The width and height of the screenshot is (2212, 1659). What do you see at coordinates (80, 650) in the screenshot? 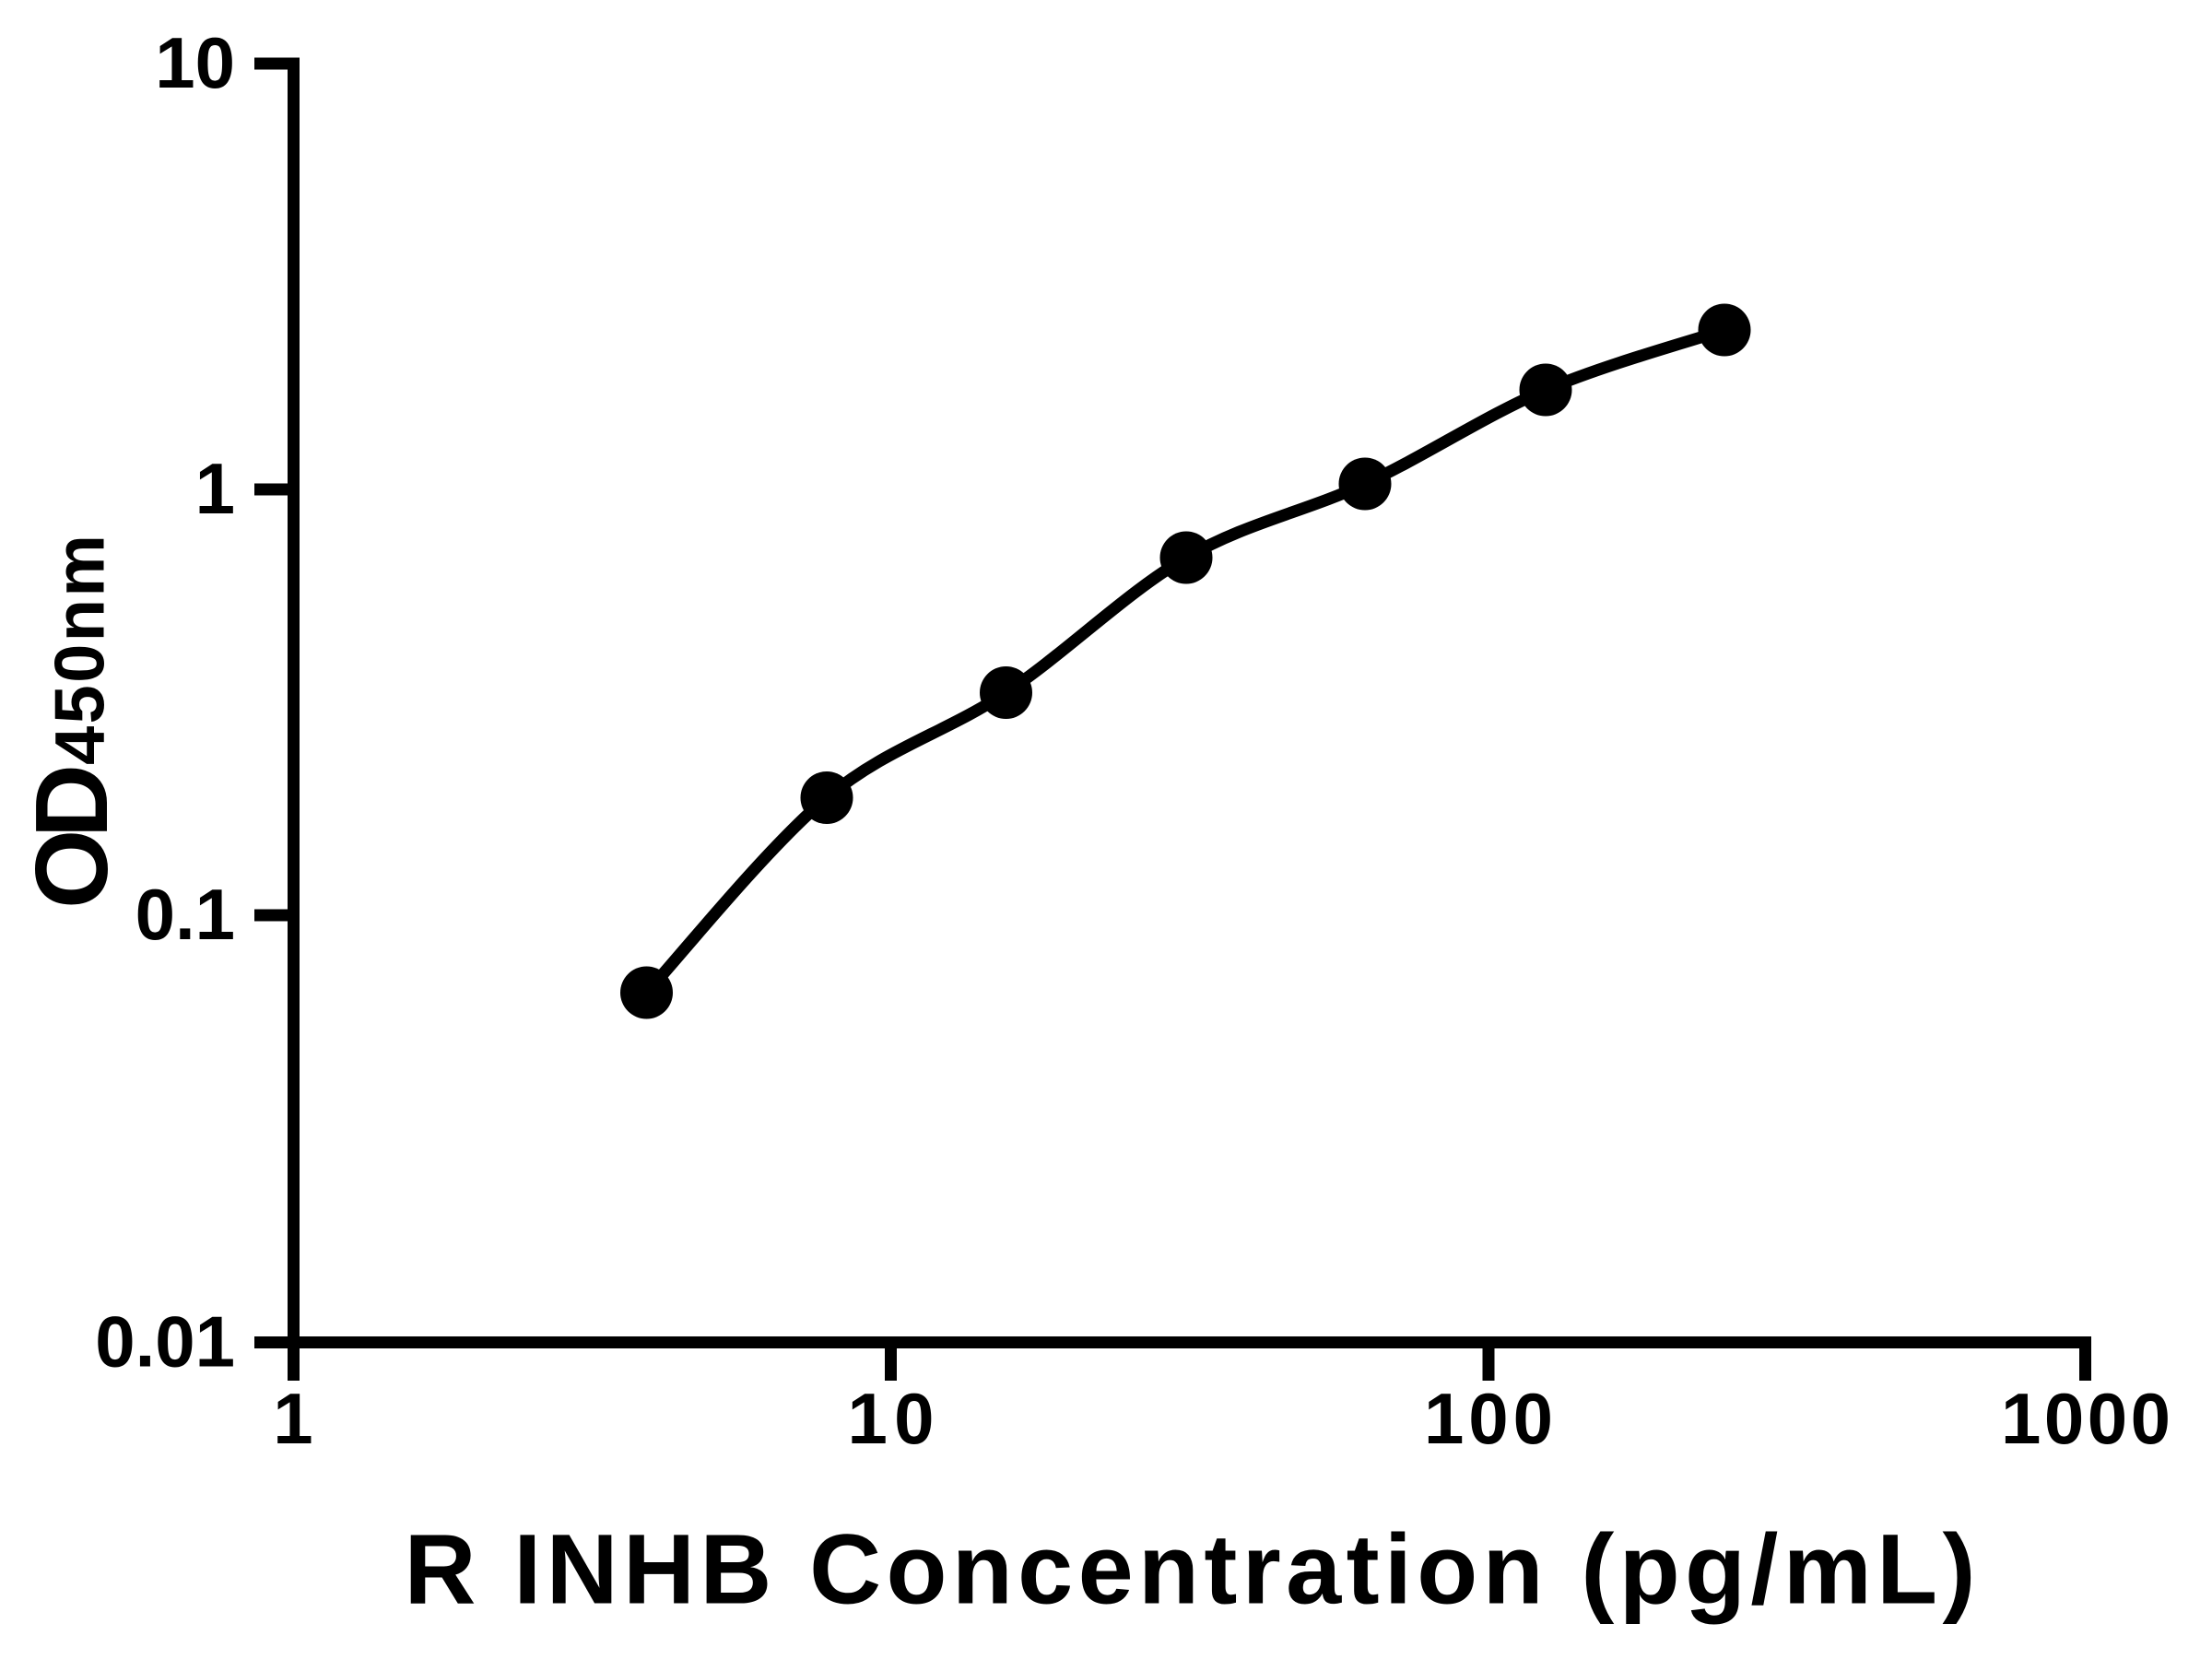
I see `svg-text: 450nm` at bounding box center [80, 650].